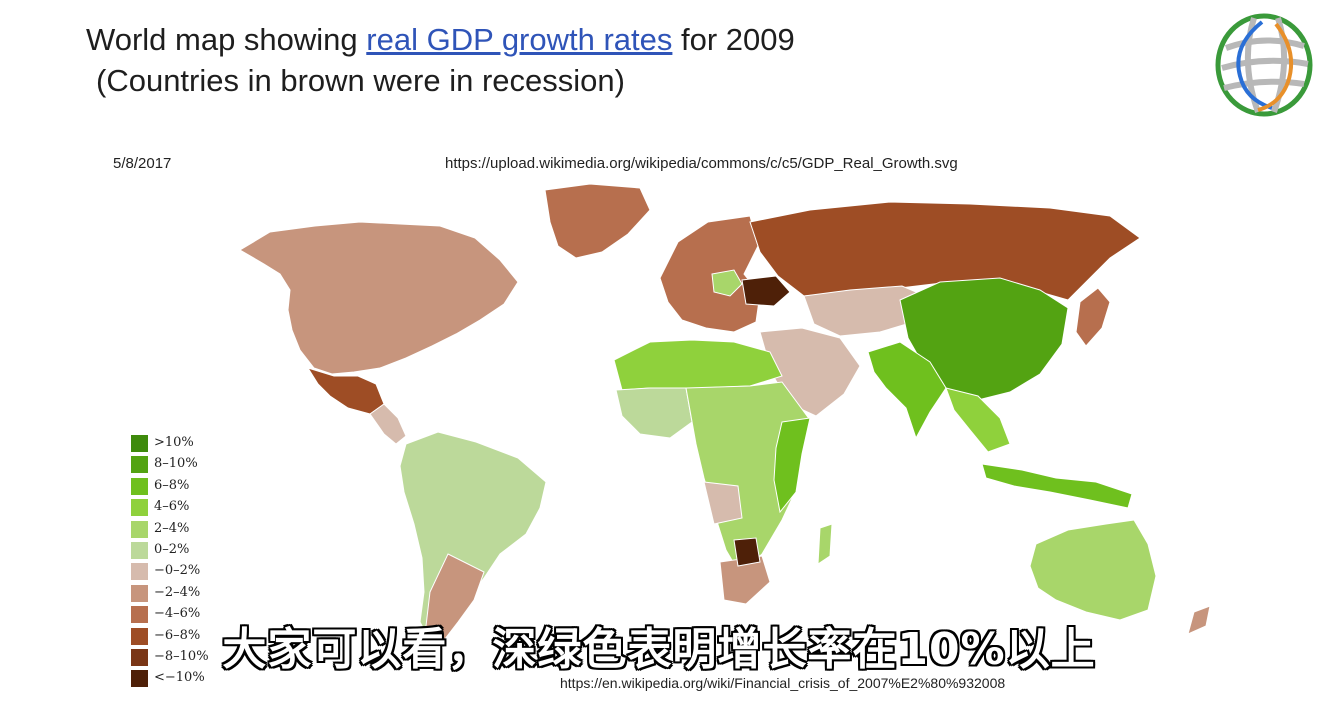 This screenshot has width=1318, height=728. Describe the element at coordinates (379, 298) in the screenshot. I see `region-north-america` at that location.